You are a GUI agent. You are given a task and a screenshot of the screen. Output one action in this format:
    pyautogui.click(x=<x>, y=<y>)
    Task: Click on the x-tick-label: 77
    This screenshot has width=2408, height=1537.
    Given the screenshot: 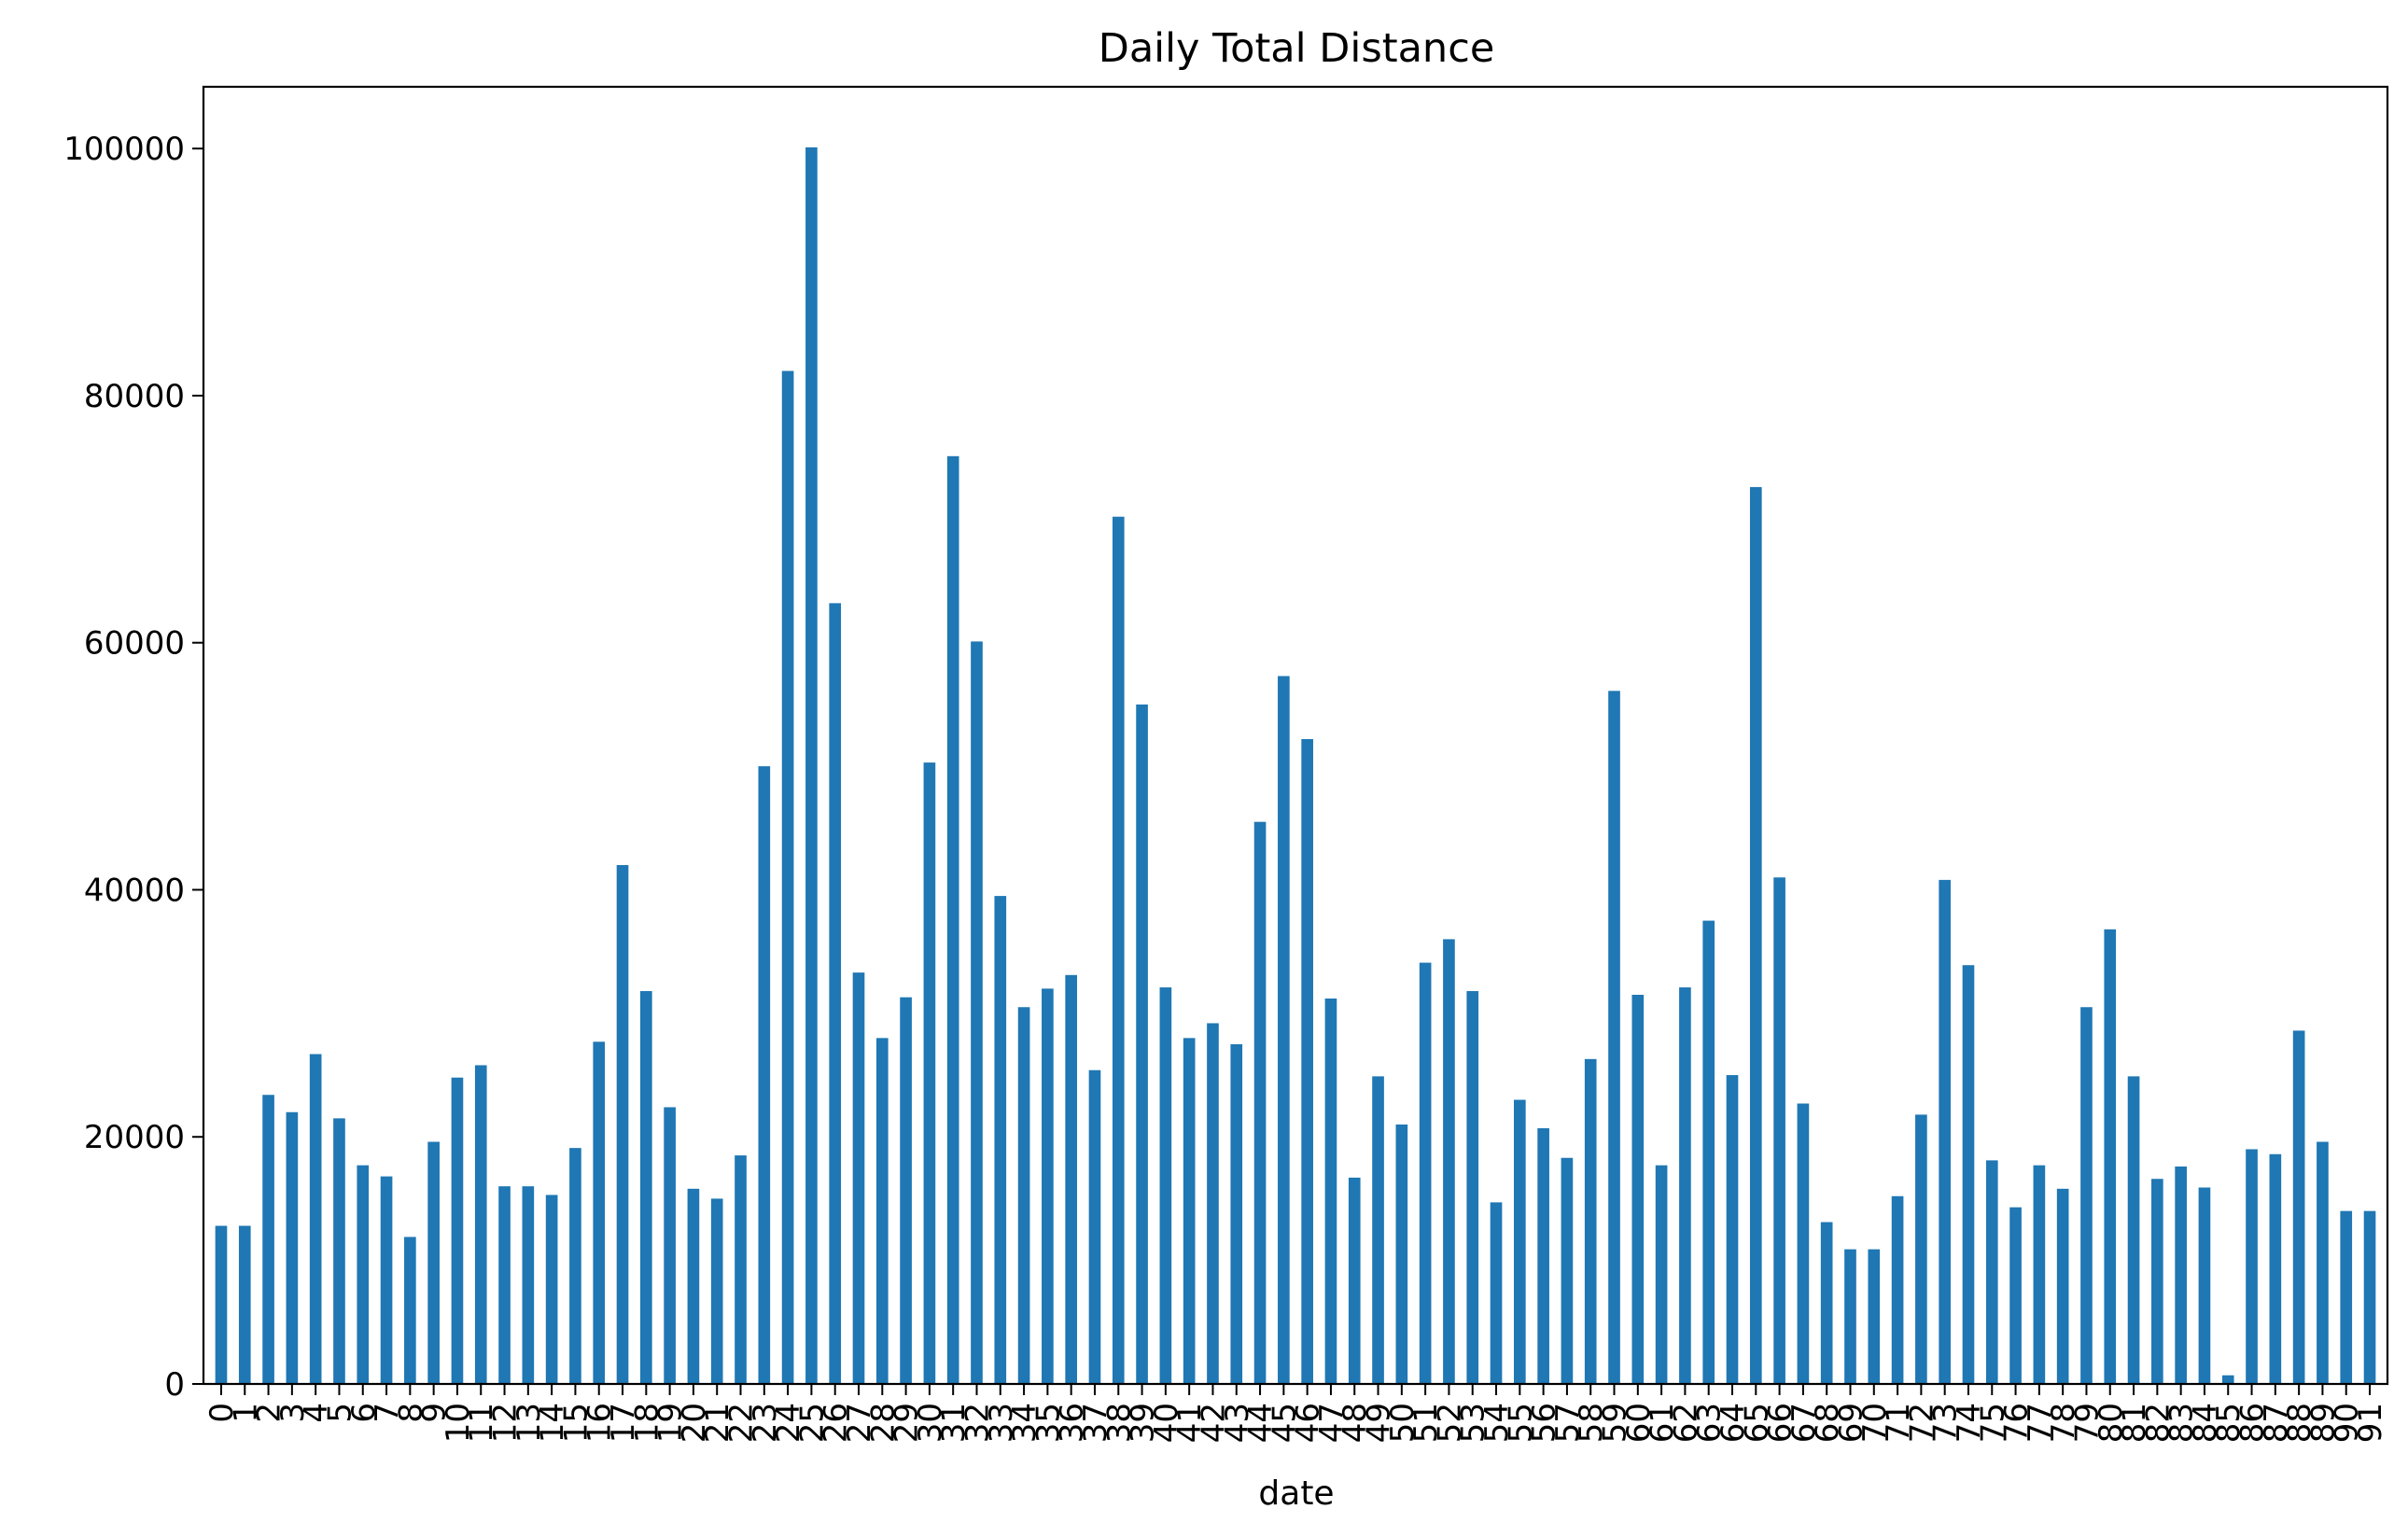 What is the action you would take?
    pyautogui.click(x=2040, y=1423)
    